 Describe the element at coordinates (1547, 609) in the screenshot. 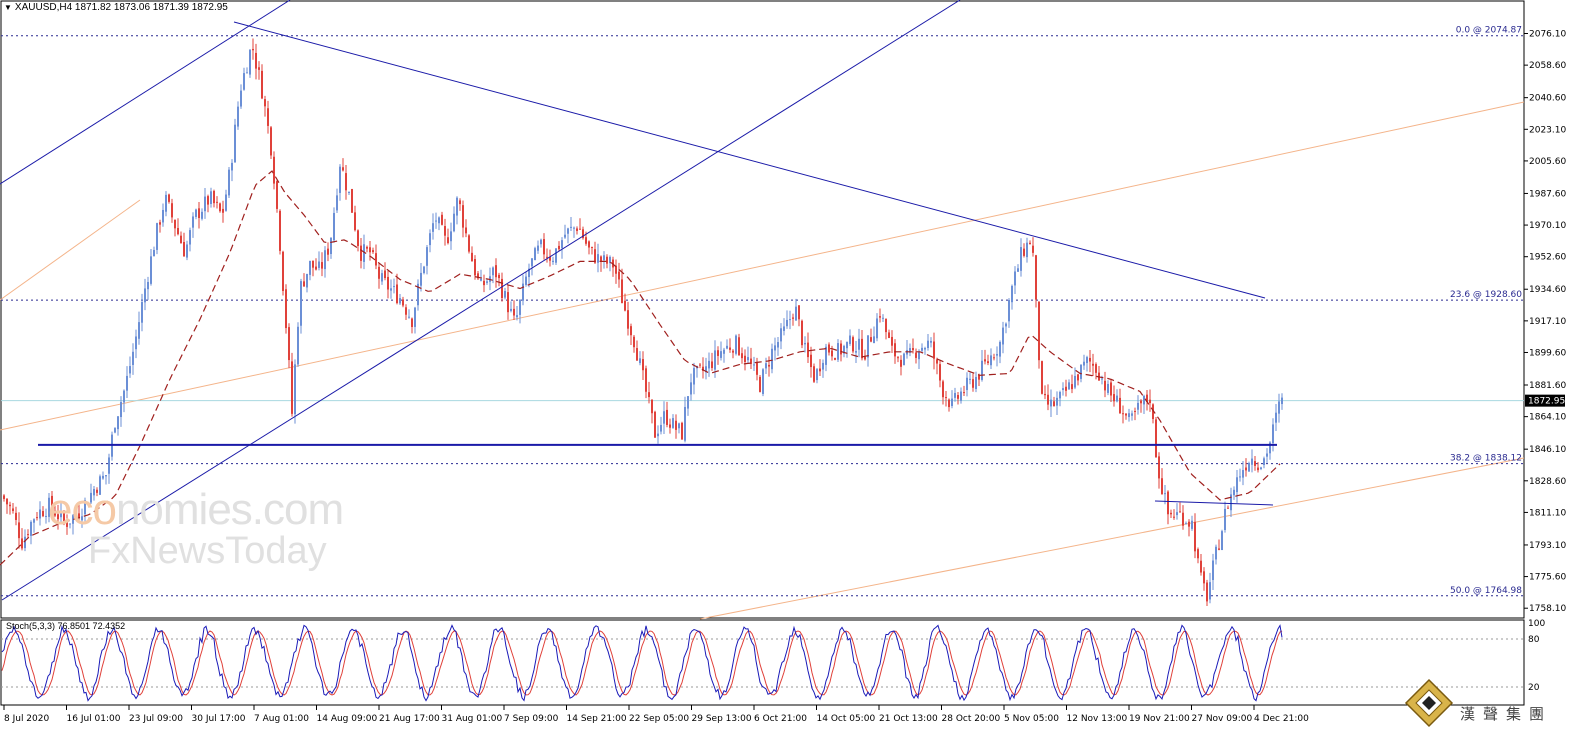

I see `price-label: 1758.10` at that location.